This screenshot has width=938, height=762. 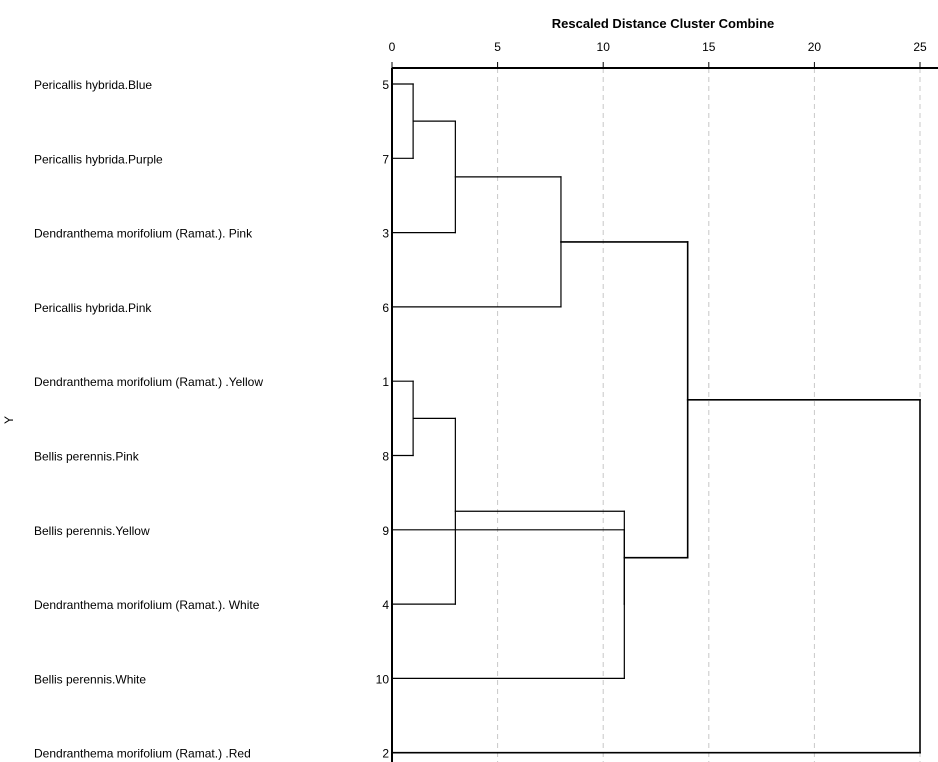 I want to click on leaf-case-number: 7, so click(x=385, y=159).